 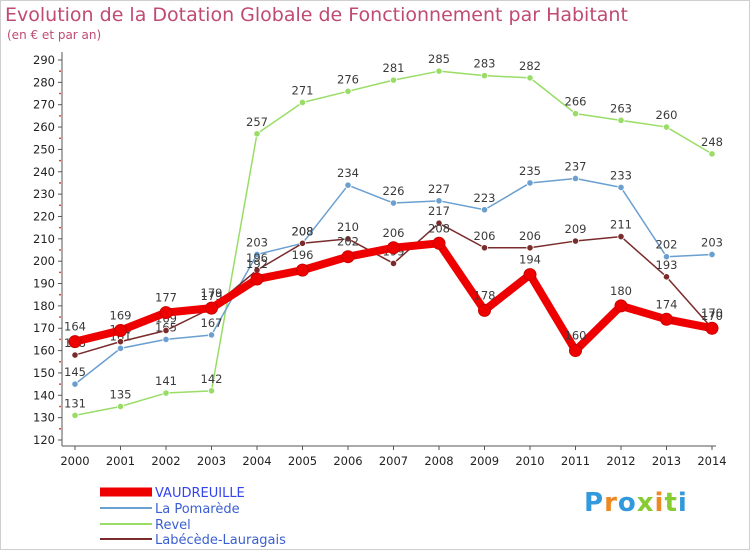 I want to click on x-tick-label: 2014, so click(x=711, y=461).